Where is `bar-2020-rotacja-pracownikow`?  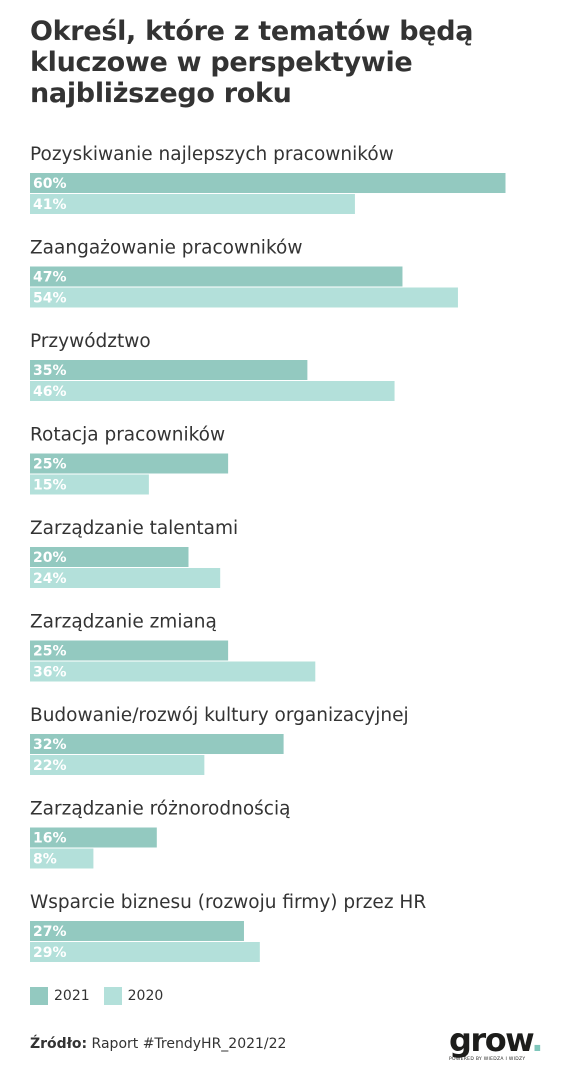
bar-2020-rotacja-pracownikow is located at coordinates (89, 484).